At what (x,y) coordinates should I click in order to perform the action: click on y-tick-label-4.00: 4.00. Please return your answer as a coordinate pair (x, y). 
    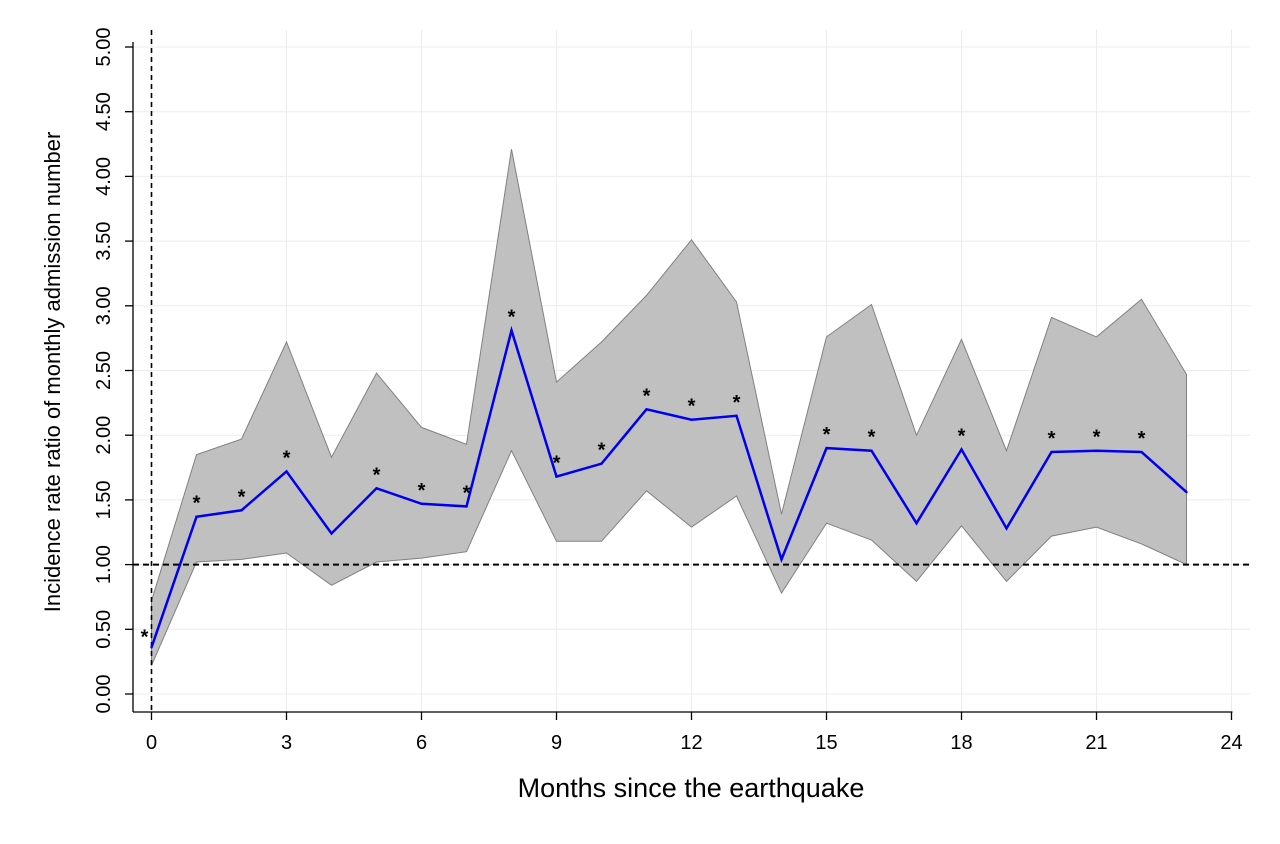
    Looking at the image, I should click on (104, 176).